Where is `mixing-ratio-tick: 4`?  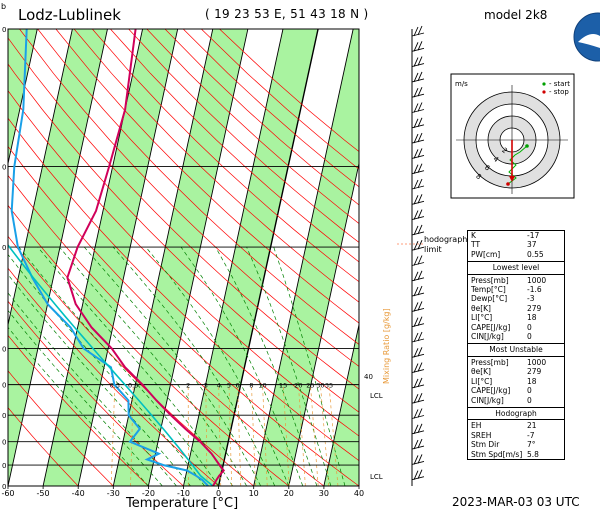 mixing-ratio-tick: 4 is located at coordinates (219, 386).